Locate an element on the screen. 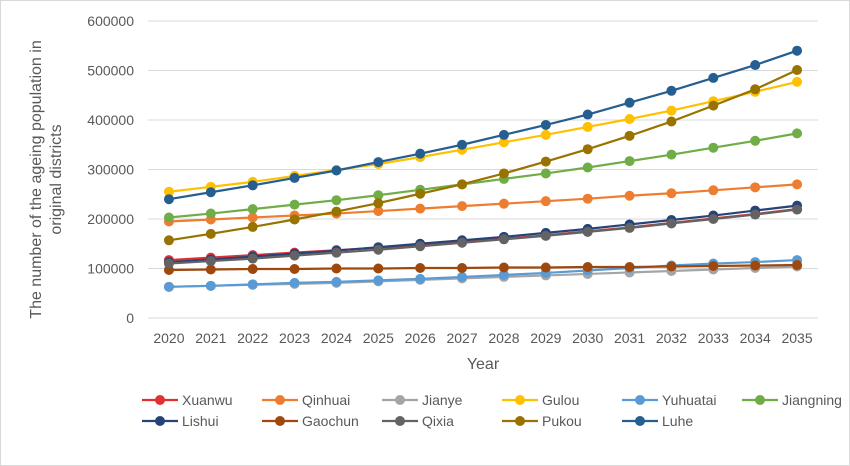  legend-item-yuhuatai: Yuhuatai is located at coordinates (669, 400).